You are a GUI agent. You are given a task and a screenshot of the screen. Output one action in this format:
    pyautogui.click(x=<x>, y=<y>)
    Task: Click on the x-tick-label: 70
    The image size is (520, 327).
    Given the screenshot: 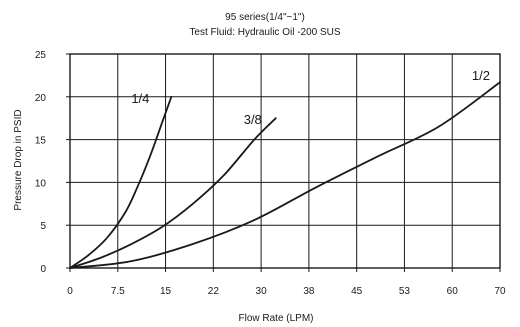 What is the action you would take?
    pyautogui.click(x=500, y=291)
    